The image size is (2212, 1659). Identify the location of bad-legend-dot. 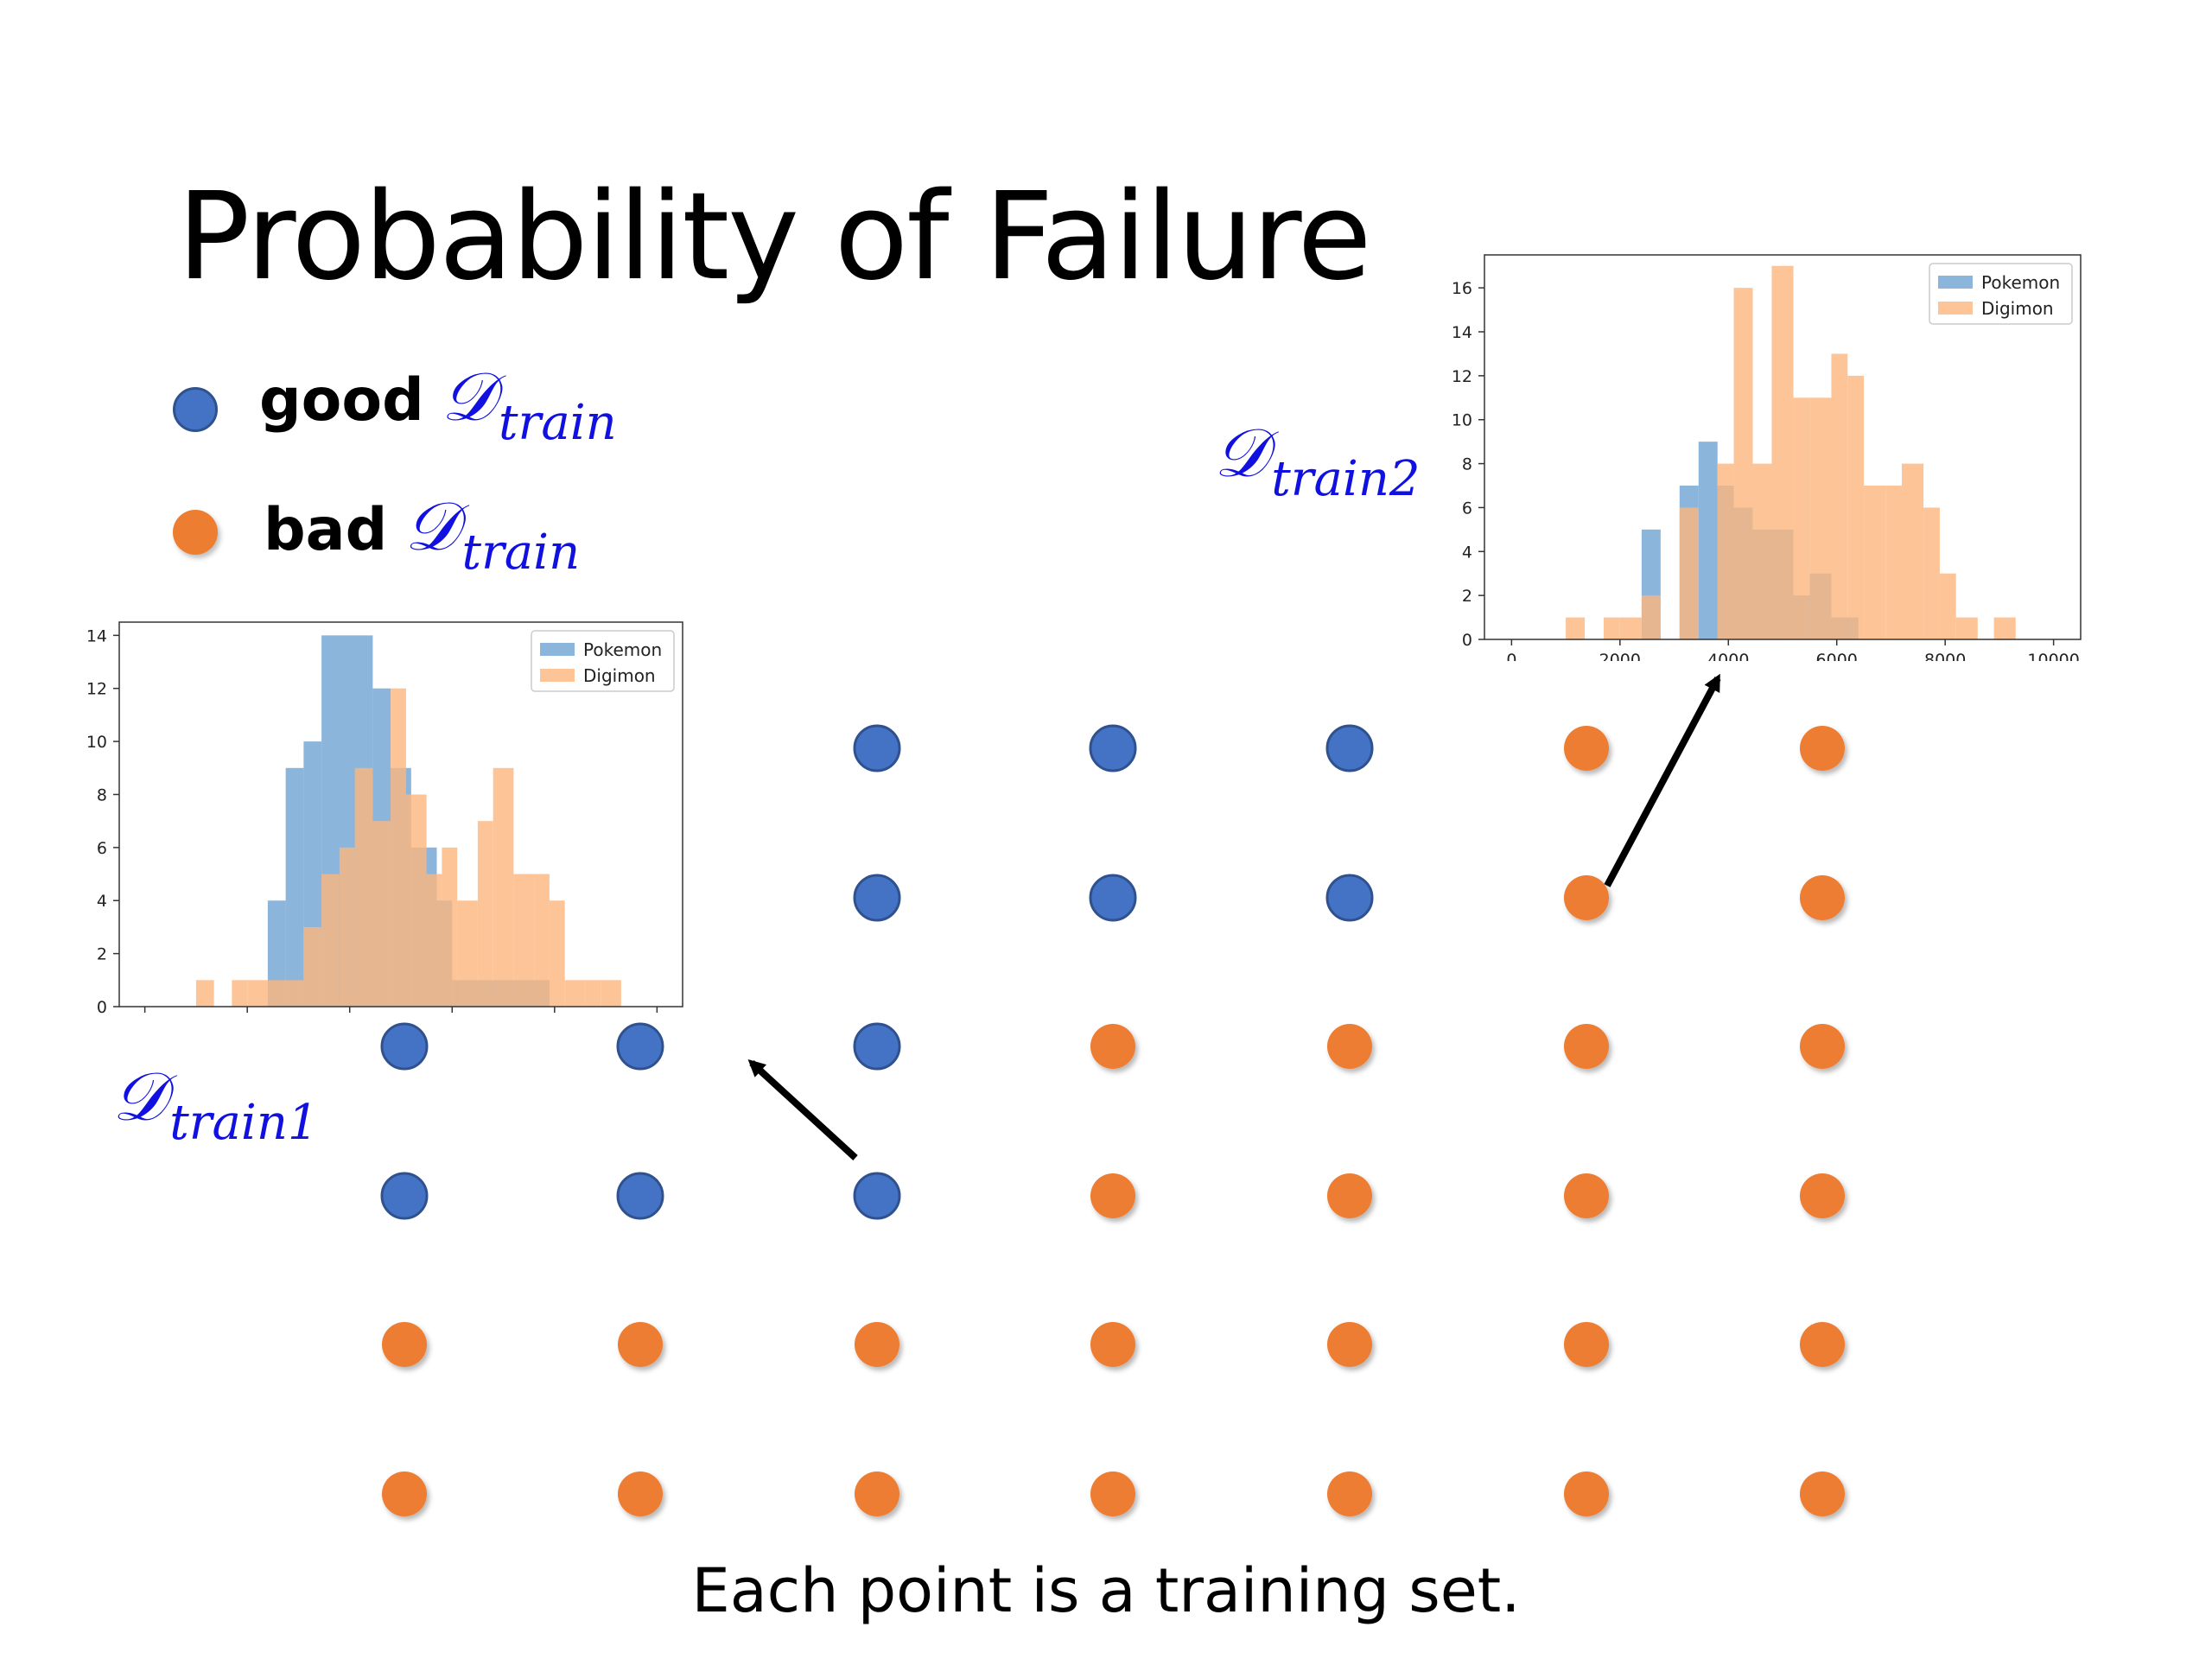
(195, 532).